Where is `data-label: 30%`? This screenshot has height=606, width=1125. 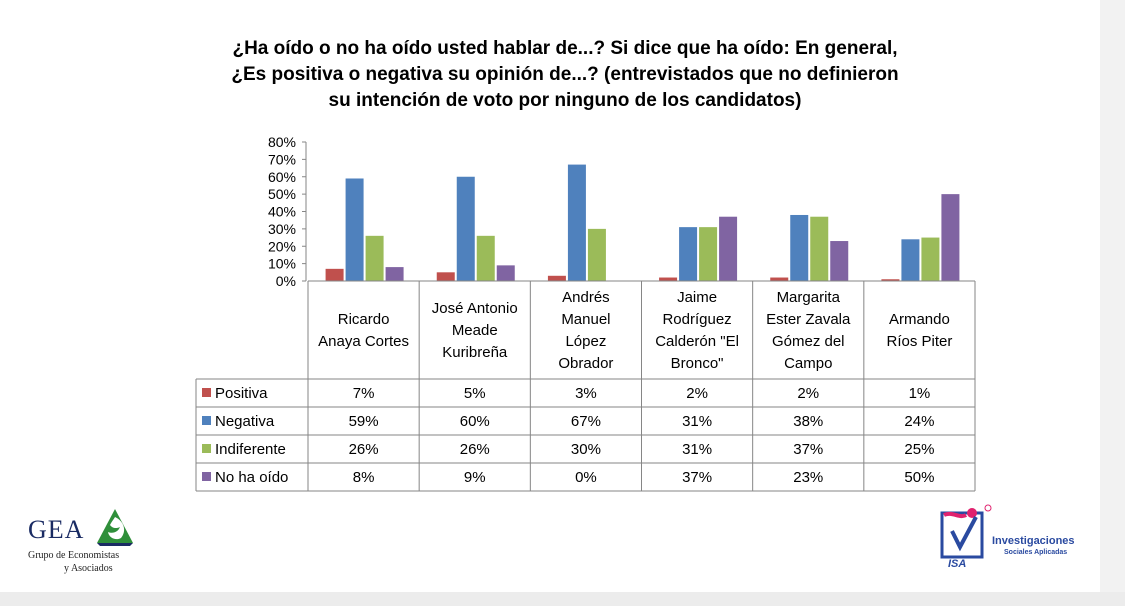
data-label: 30% is located at coordinates (586, 449).